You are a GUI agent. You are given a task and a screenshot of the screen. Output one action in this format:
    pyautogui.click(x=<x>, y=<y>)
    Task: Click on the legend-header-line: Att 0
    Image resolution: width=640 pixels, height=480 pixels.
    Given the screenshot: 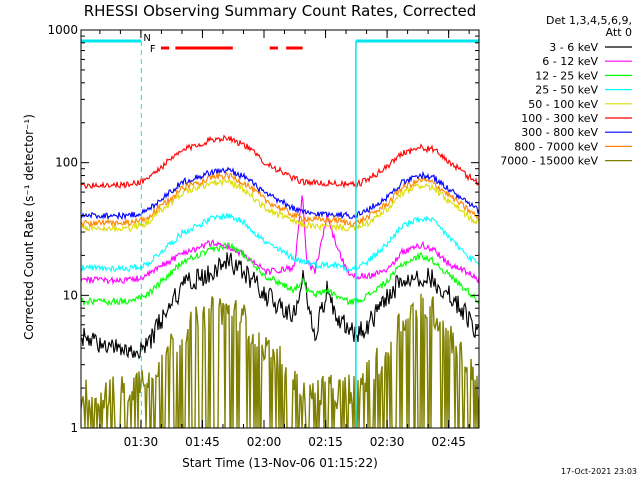 What is the action you would take?
    pyautogui.click(x=619, y=32)
    